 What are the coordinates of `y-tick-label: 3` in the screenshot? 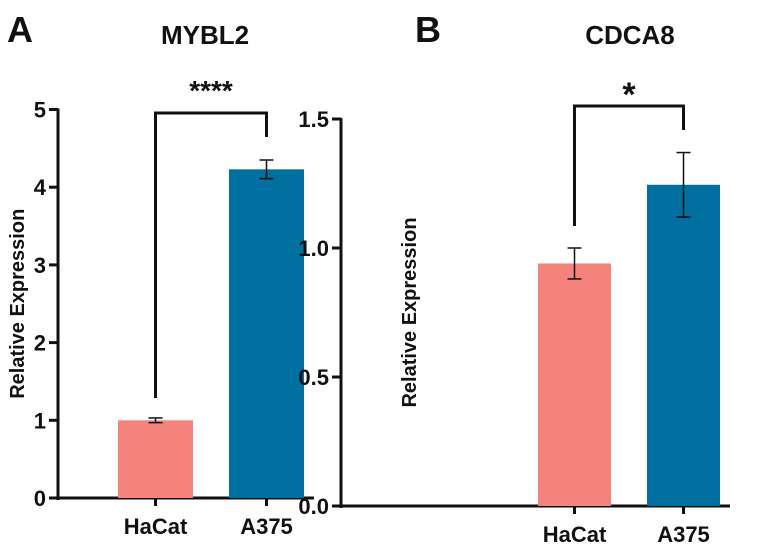 It's located at (40, 265).